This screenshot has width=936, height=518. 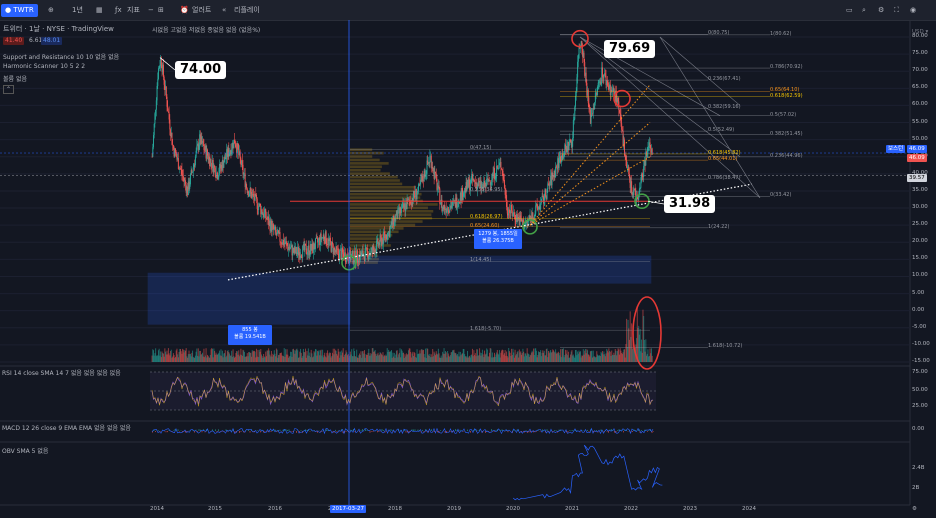 I want to click on y-tick-label: 35.00, so click(x=920, y=190).